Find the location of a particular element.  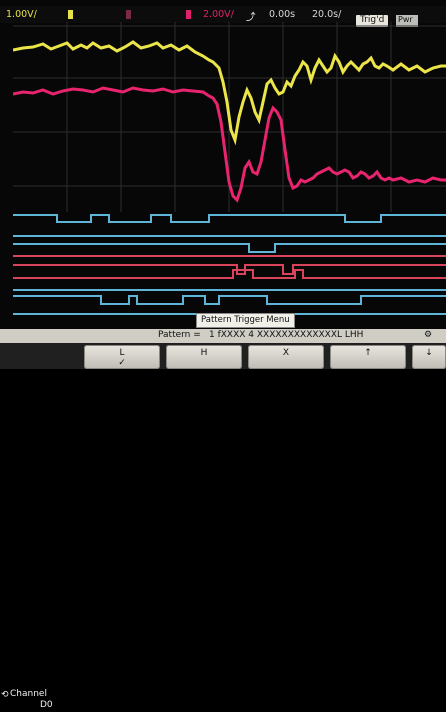

trigger-status-label: Trig'd is located at coordinates (372, 20).